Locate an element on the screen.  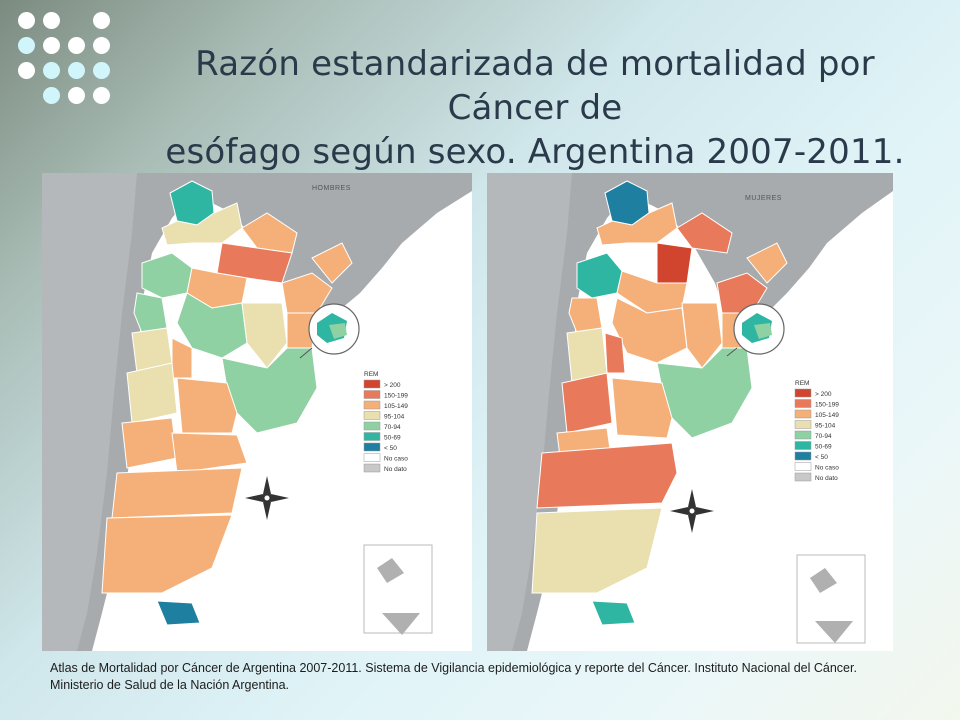
province-neuquen is located at coordinates (149, 443).